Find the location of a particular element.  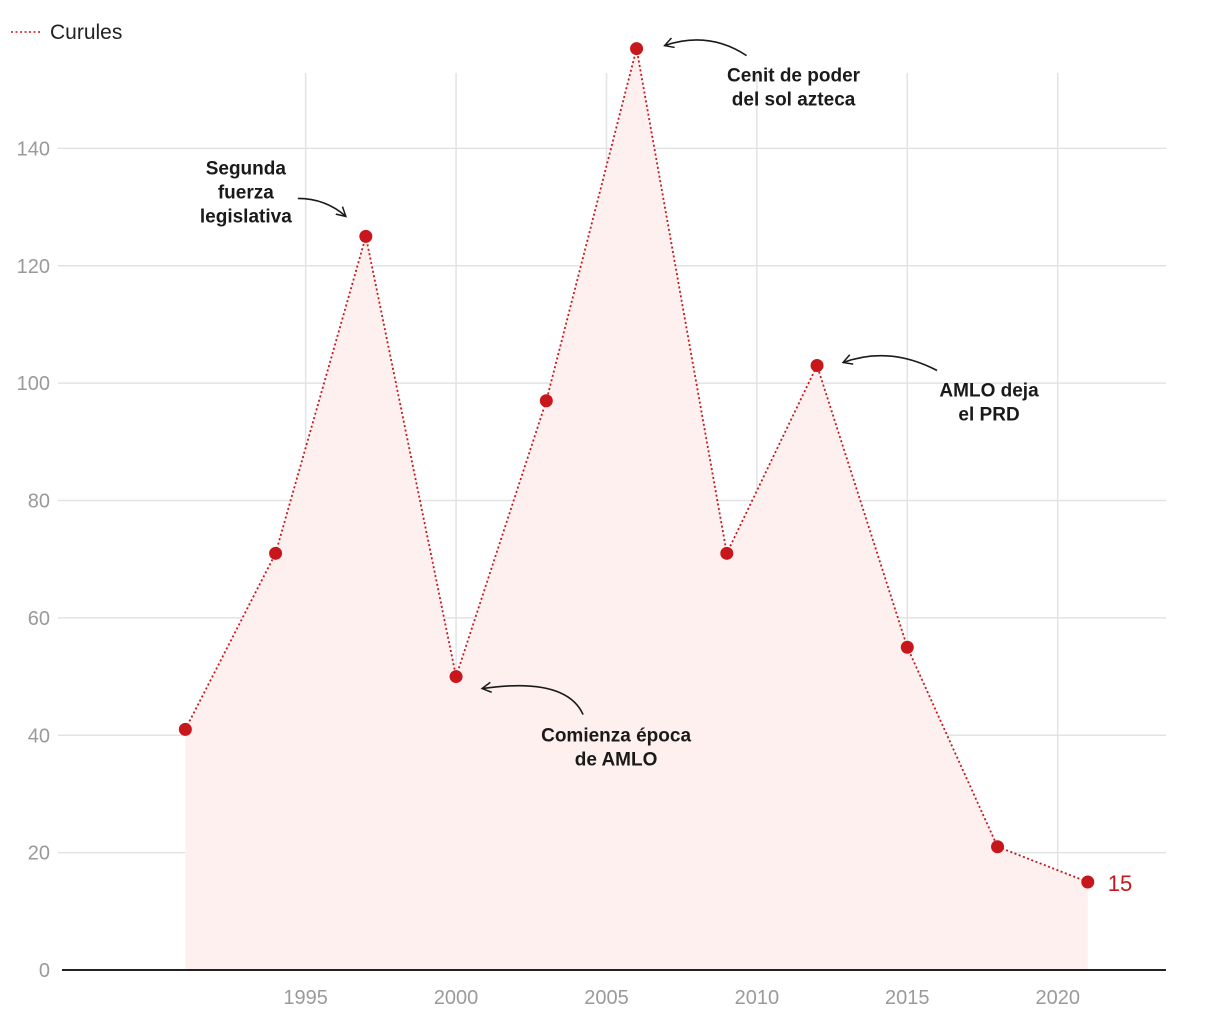

y-tick-label: 120 is located at coordinates (33, 267).